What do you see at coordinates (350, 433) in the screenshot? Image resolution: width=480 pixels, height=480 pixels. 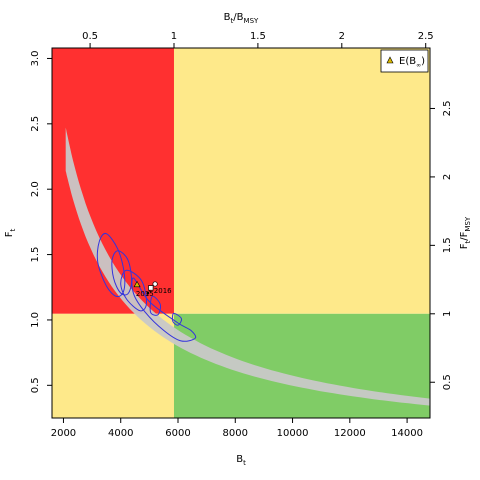 I see `x-bottom-tick-label: 12000` at bounding box center [350, 433].